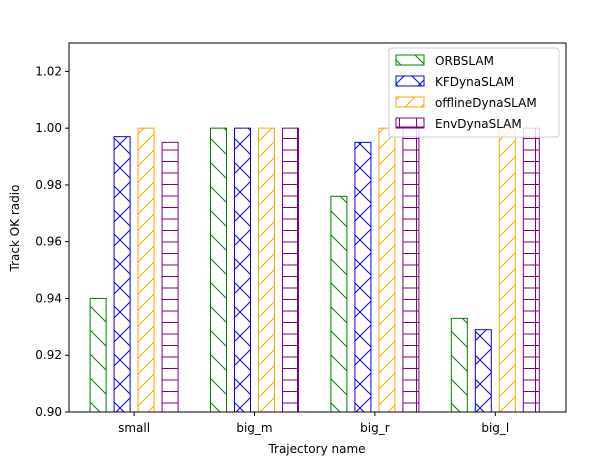 This screenshot has height=460, width=597. What do you see at coordinates (478, 124) in the screenshot?
I see `legend-label: EnvDynaSLAM` at bounding box center [478, 124].